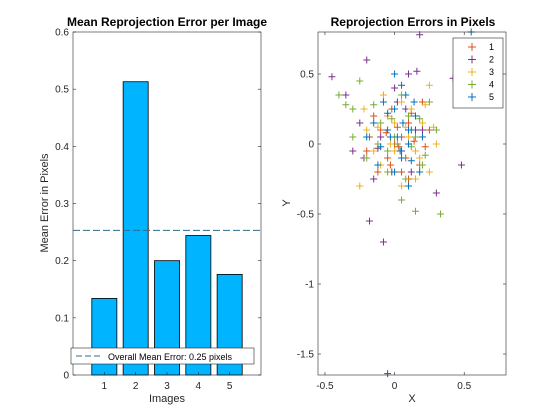 The image size is (560, 420). I want to click on bar-y-tick-label: 0, so click(66, 376).